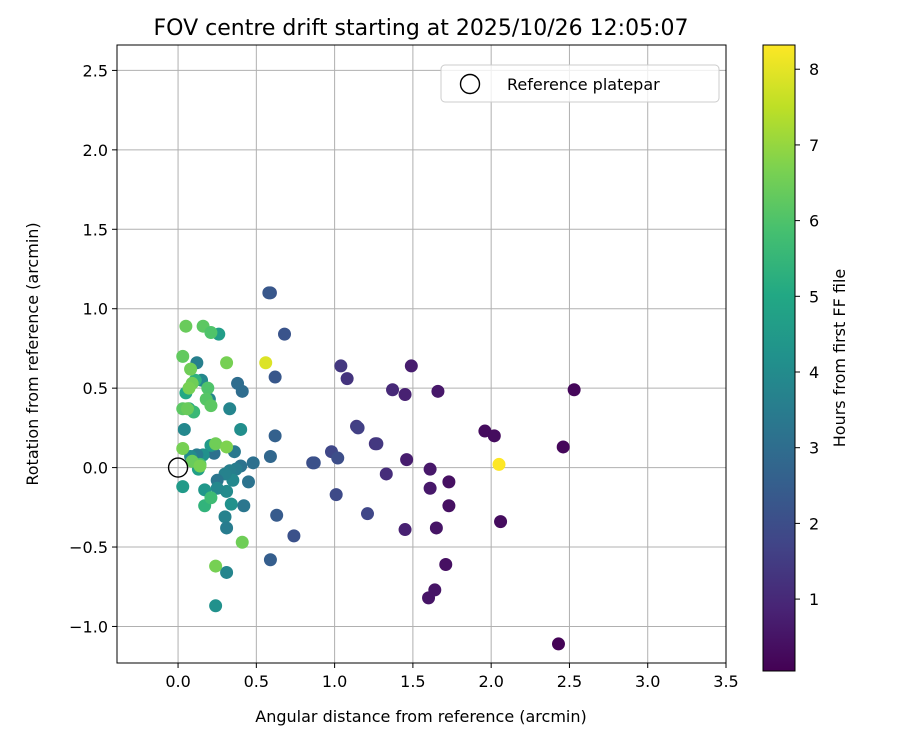 This screenshot has width=900, height=750. I want to click on y-tick-label: 2.5, so click(95, 70).